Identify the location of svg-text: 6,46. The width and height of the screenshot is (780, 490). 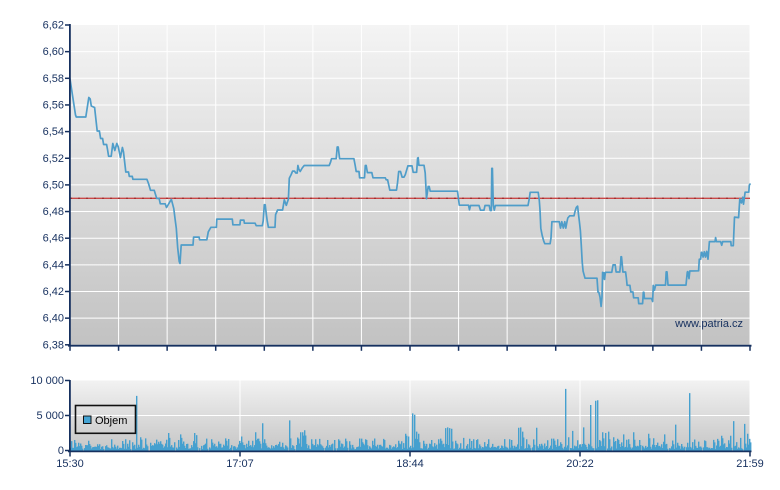
(53, 239).